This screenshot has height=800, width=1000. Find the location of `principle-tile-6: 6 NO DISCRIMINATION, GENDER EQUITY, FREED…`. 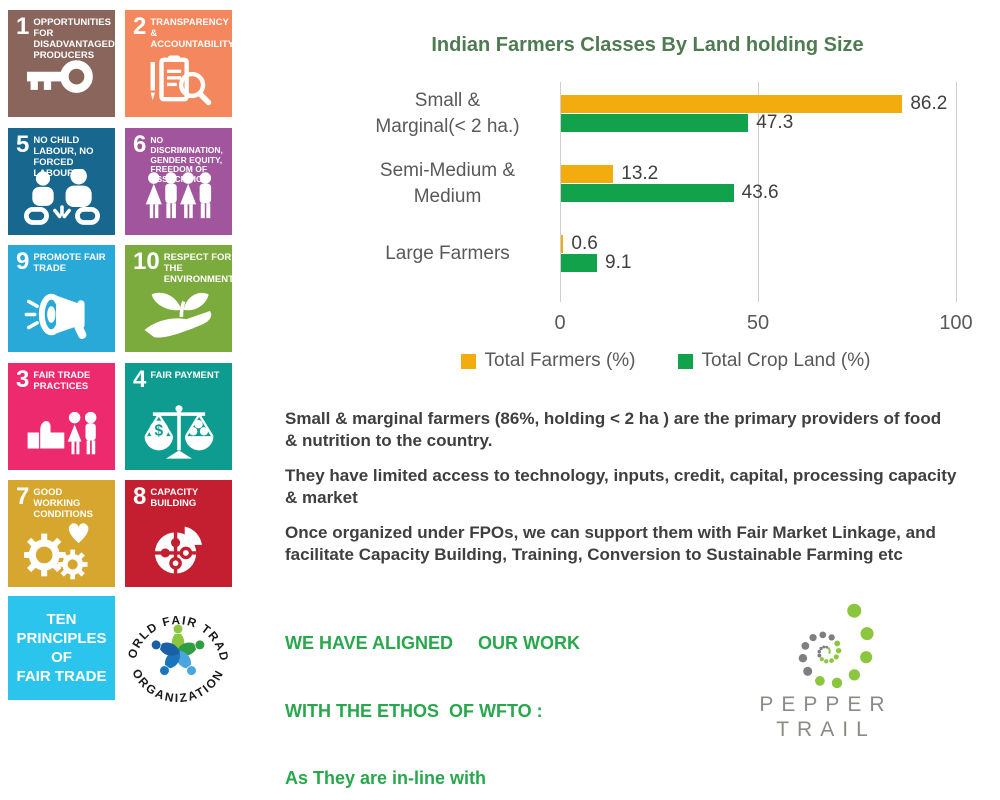

principle-tile-6: 6 NO DISCRIMINATION, GENDER EQUITY, FREED… is located at coordinates (178, 181).